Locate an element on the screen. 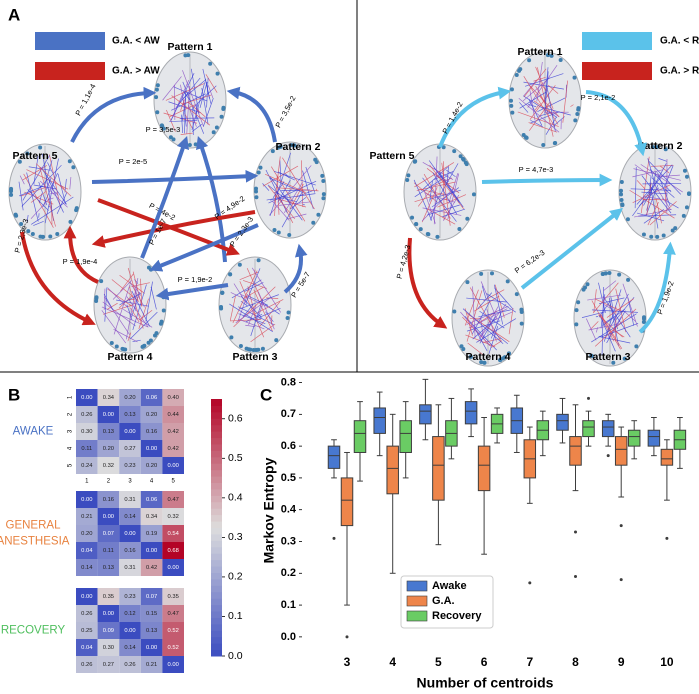 The image size is (699, 694). cell-label: 0.20 is located at coordinates (129, 398).